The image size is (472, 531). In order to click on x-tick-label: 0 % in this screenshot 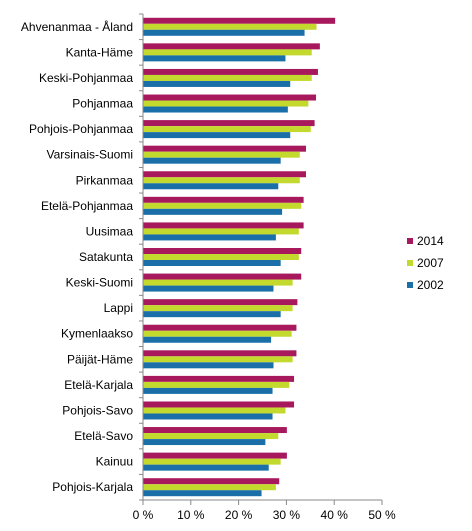, I will do `click(143, 515)`.